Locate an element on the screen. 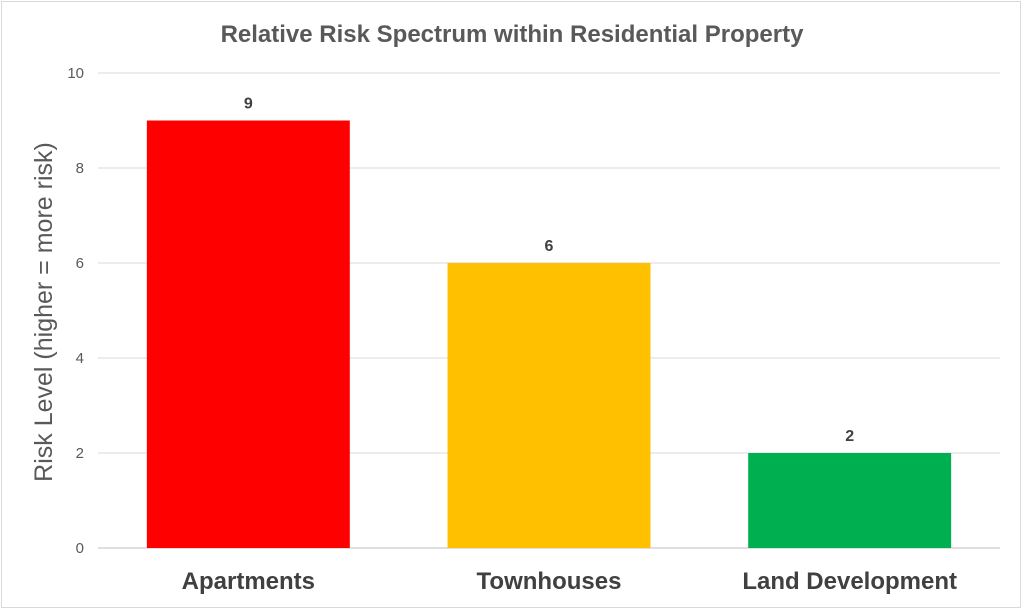 The height and width of the screenshot is (611, 1024). x-tick-label: Townhouses is located at coordinates (549, 581).